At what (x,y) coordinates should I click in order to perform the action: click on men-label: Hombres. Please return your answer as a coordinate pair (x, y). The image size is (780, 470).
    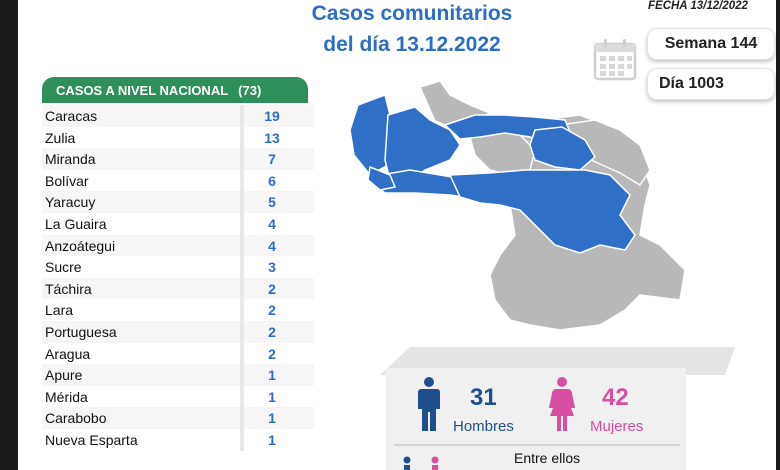
    Looking at the image, I should click on (483, 426).